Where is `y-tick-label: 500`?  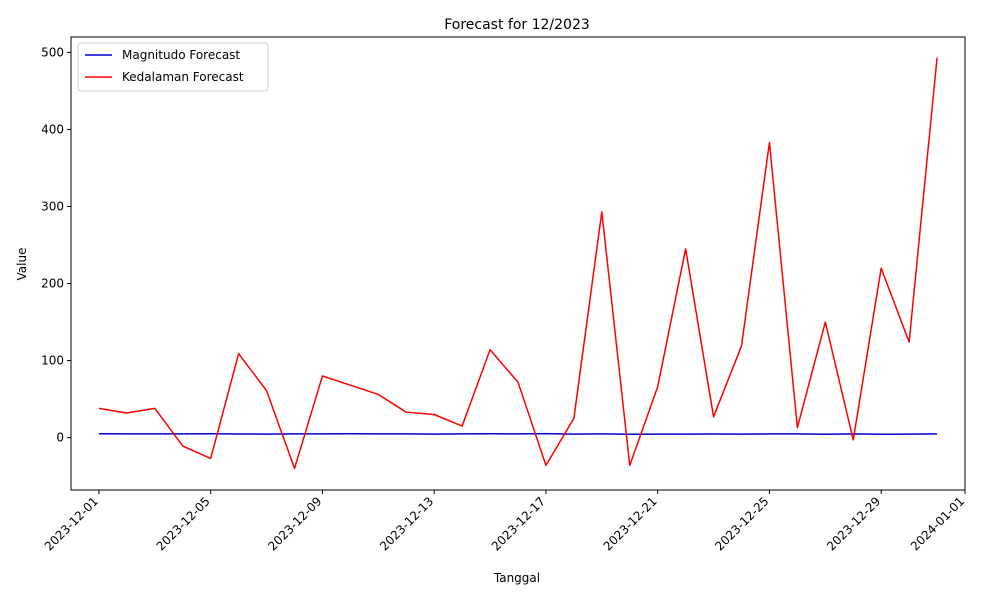
y-tick-label: 500 is located at coordinates (52, 52).